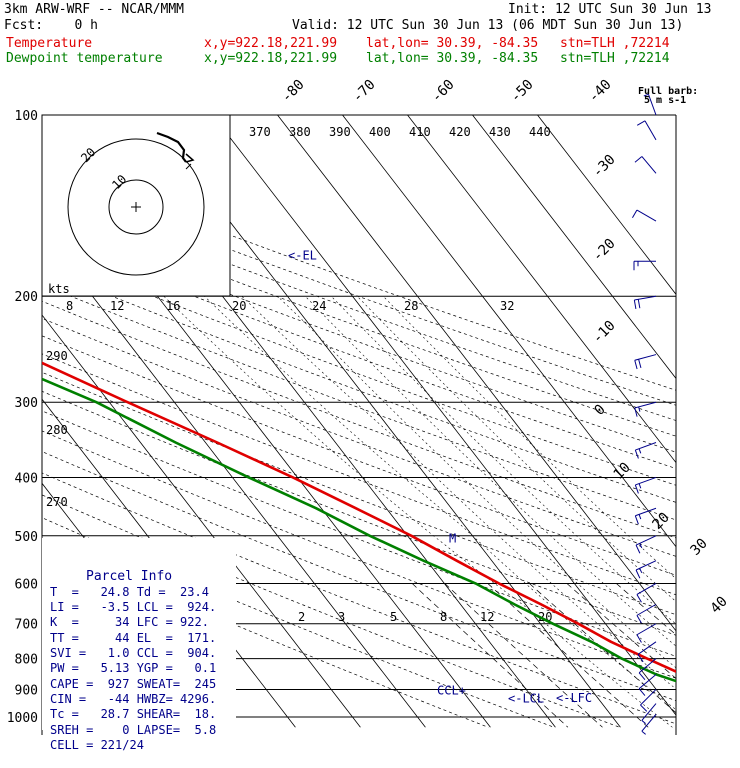  What do you see at coordinates (22, 718) in the screenshot?
I see `pressure-tick-label: 1000` at bounding box center [22, 718].